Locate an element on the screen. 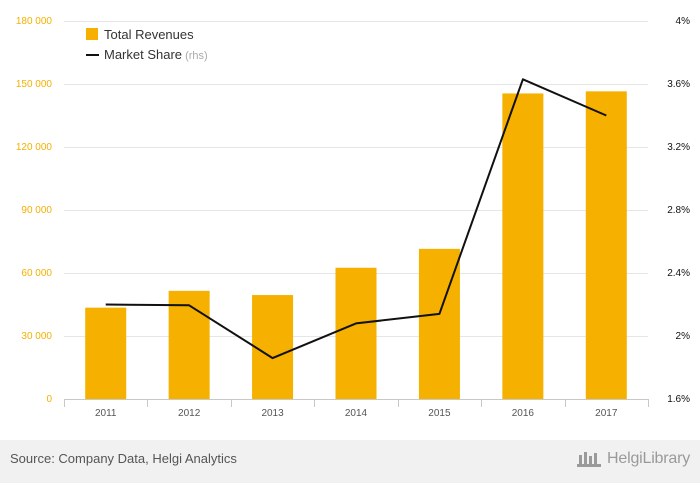 The width and height of the screenshot is (700, 483). y-left-tick-label: 180 000 is located at coordinates (34, 21).